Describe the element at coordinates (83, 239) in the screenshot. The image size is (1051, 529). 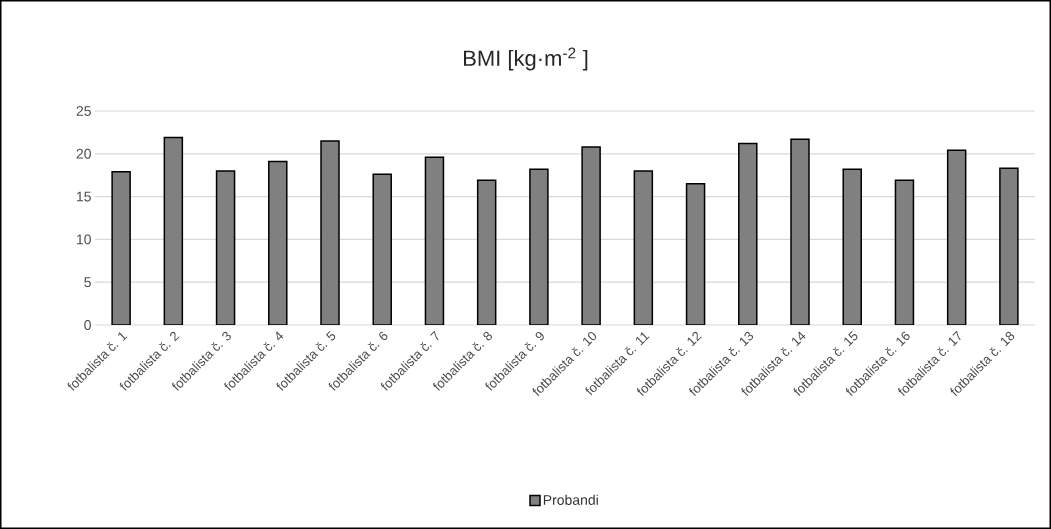
I see `y-tick-label: 10` at that location.